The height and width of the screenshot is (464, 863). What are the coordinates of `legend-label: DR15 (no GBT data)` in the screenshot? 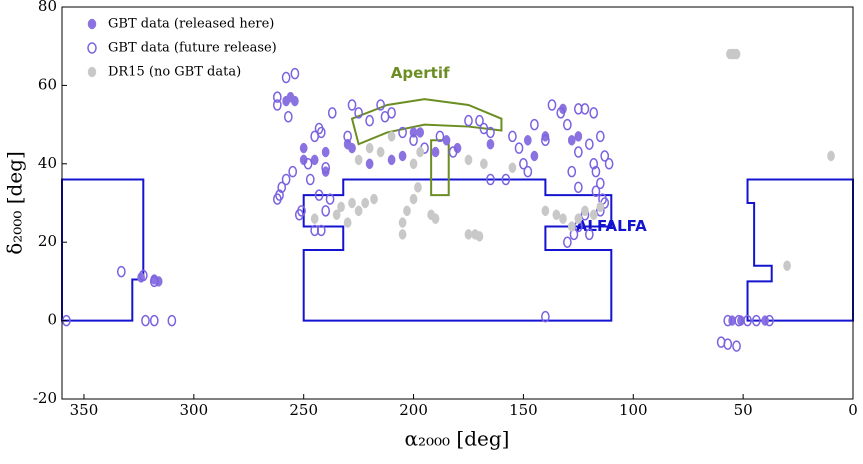 It's located at (174, 72).